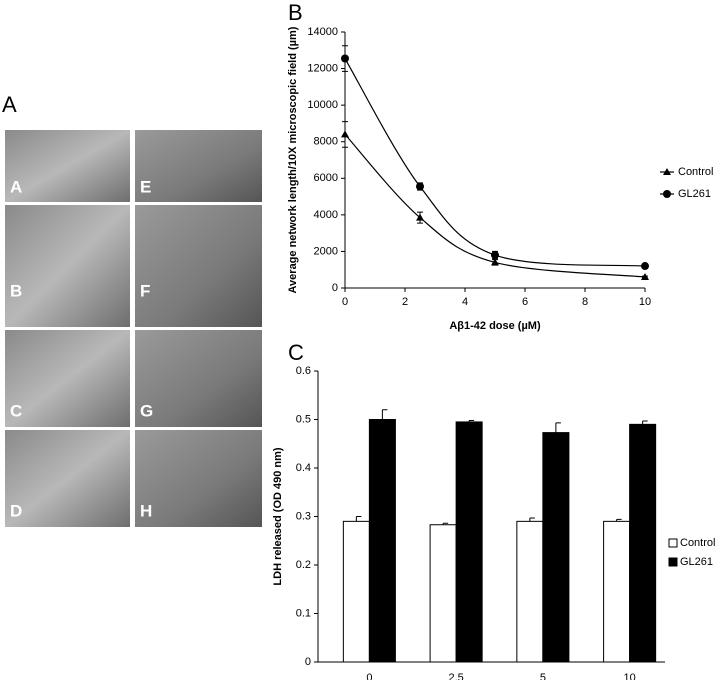 This screenshot has height=680, width=720. What do you see at coordinates (326, 215) in the screenshot?
I see `y-tick-label: 4000` at bounding box center [326, 215].